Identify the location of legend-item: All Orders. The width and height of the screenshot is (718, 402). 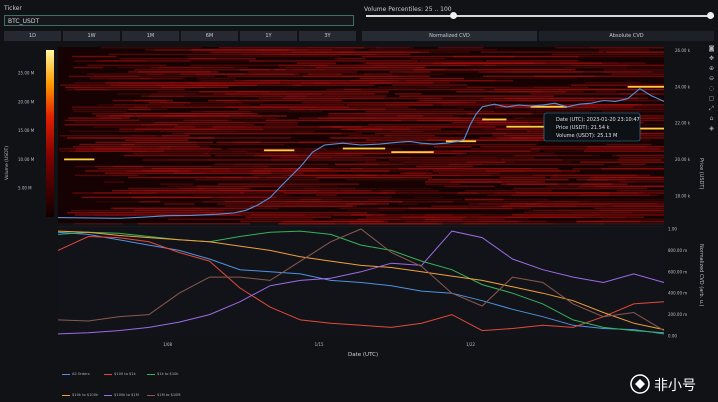
(76, 374).